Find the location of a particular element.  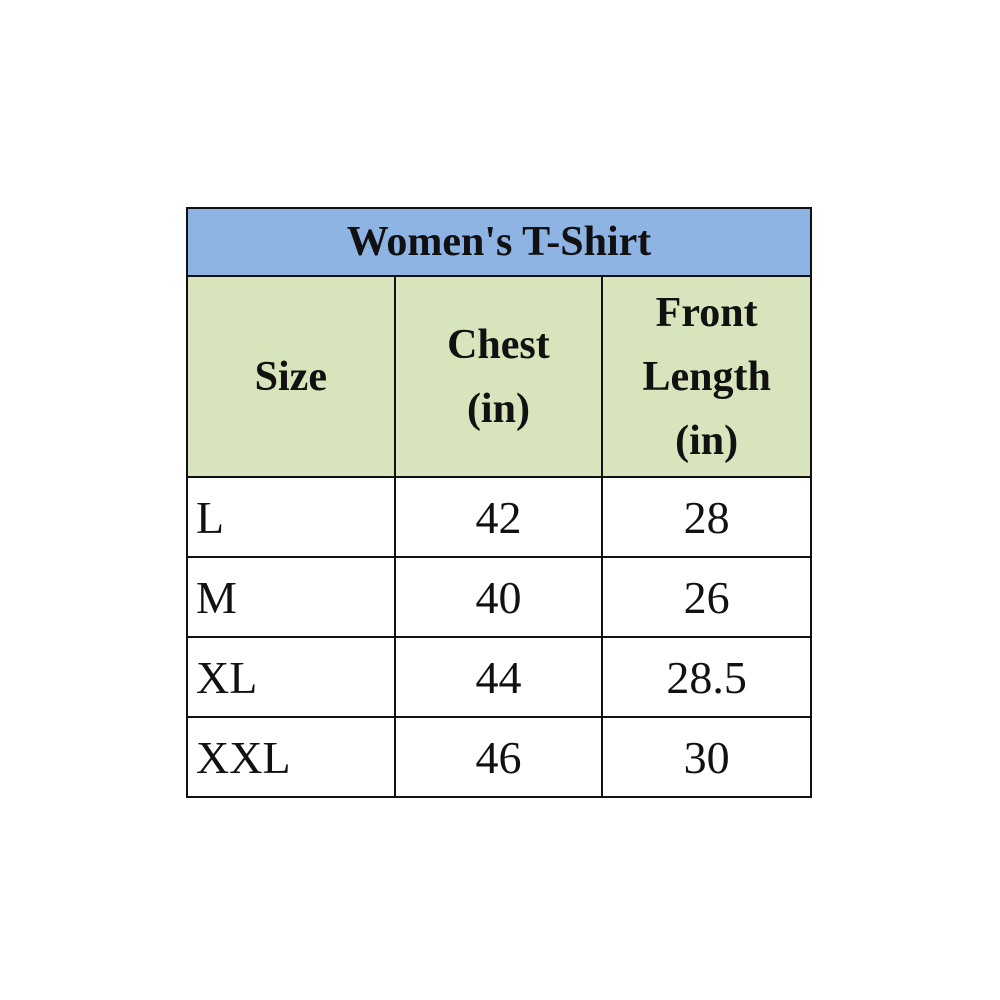

table-row: XXL 46 30 is located at coordinates (499, 757).